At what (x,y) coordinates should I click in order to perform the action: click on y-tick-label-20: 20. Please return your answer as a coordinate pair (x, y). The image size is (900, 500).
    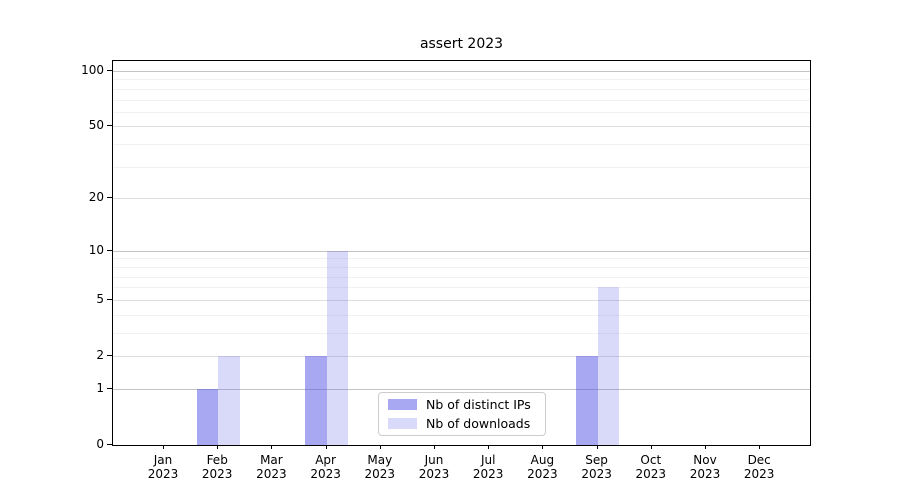
    Looking at the image, I should click on (96, 197).